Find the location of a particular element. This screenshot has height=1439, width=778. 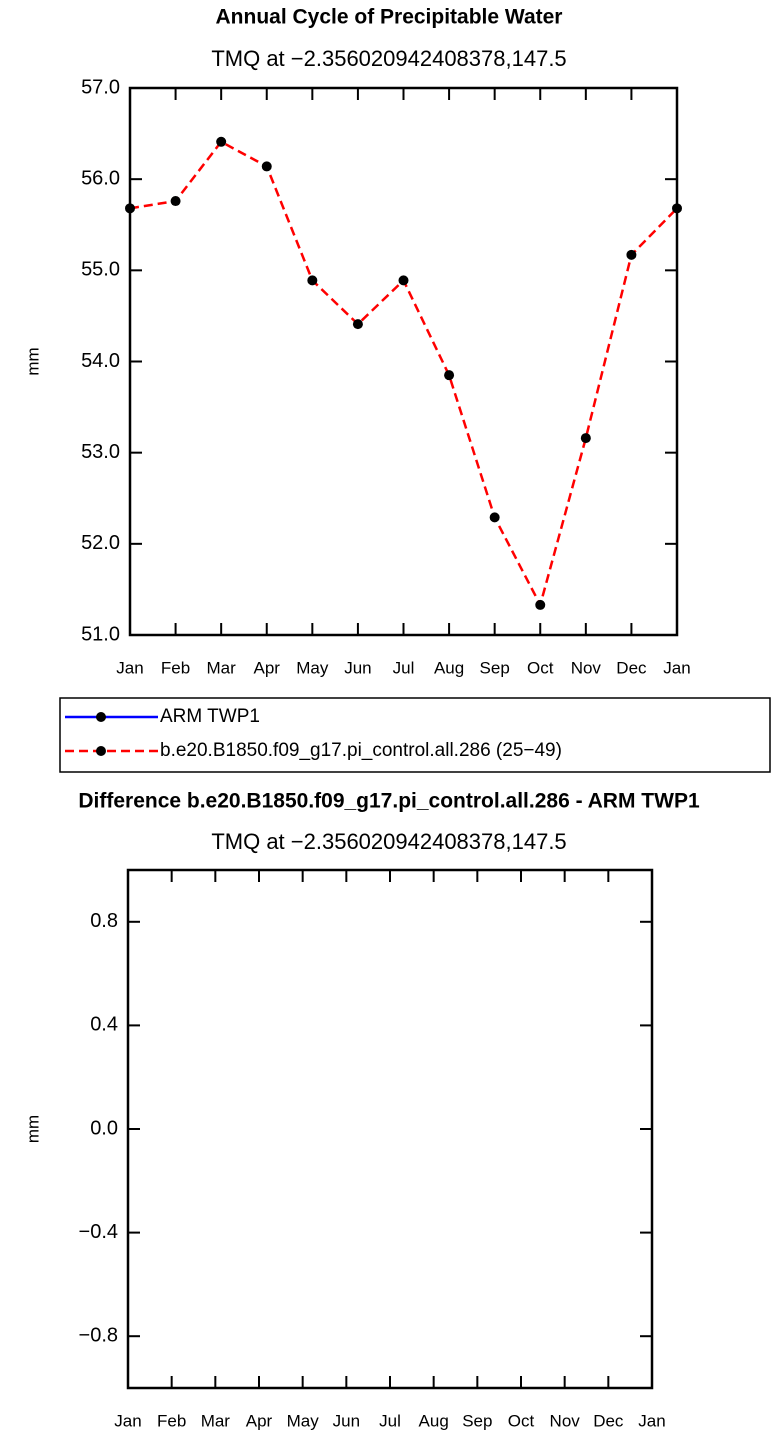

y-tick-label: 52.0 is located at coordinates (100, 543).